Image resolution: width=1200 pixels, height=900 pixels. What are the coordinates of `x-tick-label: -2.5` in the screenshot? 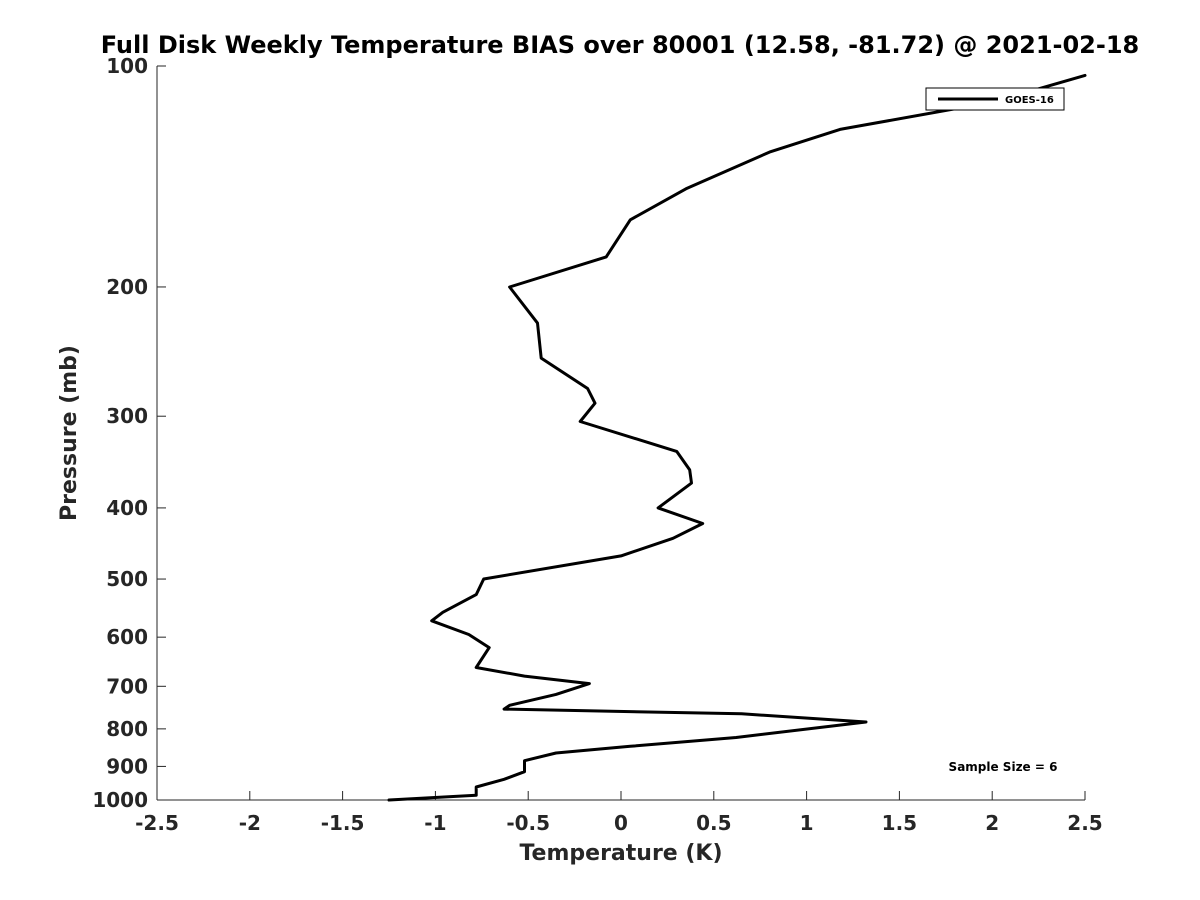 It's located at (157, 823).